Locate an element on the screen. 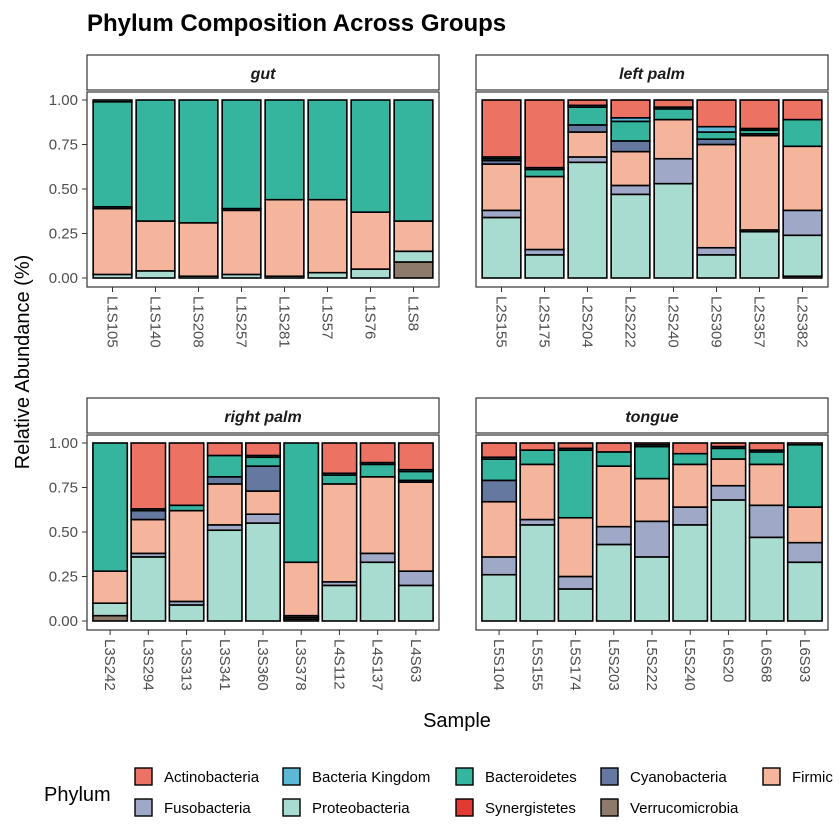 The image size is (840, 840). bar-segment-l1s105-firmicutes is located at coordinates (112, 241).